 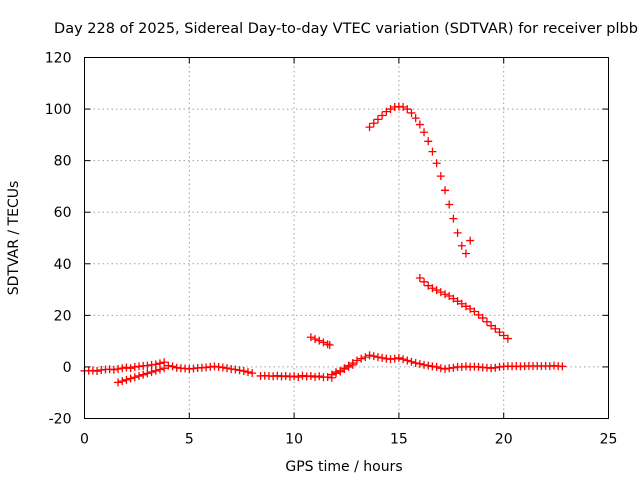 What do you see at coordinates (399, 440) in the screenshot?
I see `x-tick-label: 15` at bounding box center [399, 440].